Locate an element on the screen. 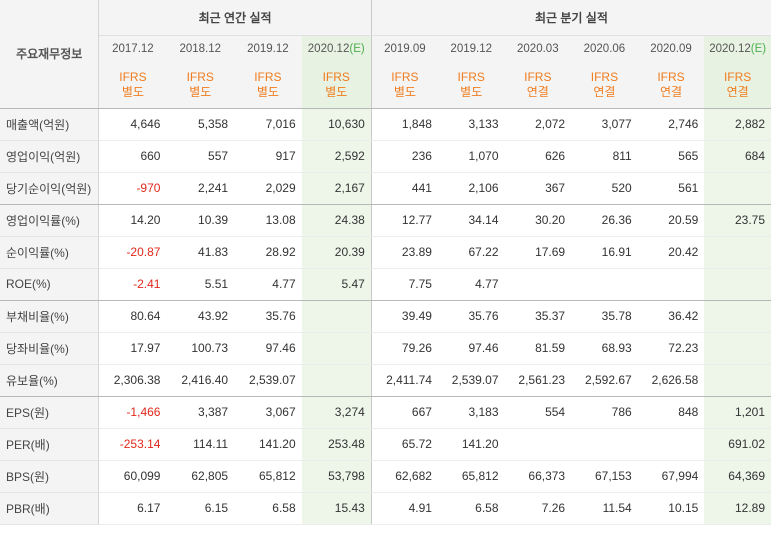 Image resolution: width=773 pixels, height=536 pixels. table-cell: 917 is located at coordinates (268, 156).